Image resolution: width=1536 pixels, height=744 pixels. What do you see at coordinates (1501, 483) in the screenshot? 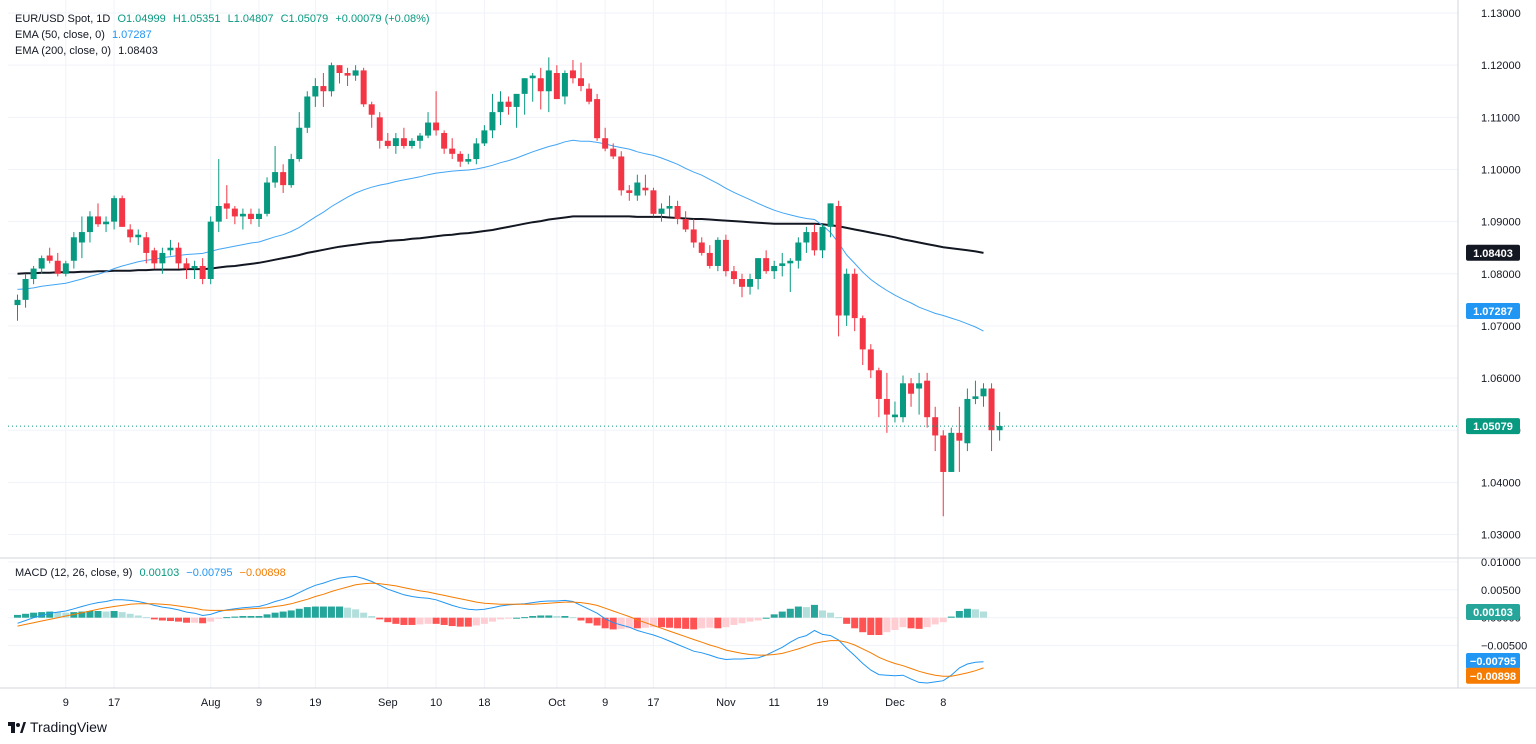
I see `price-tick-label: 1.04000` at bounding box center [1501, 483].